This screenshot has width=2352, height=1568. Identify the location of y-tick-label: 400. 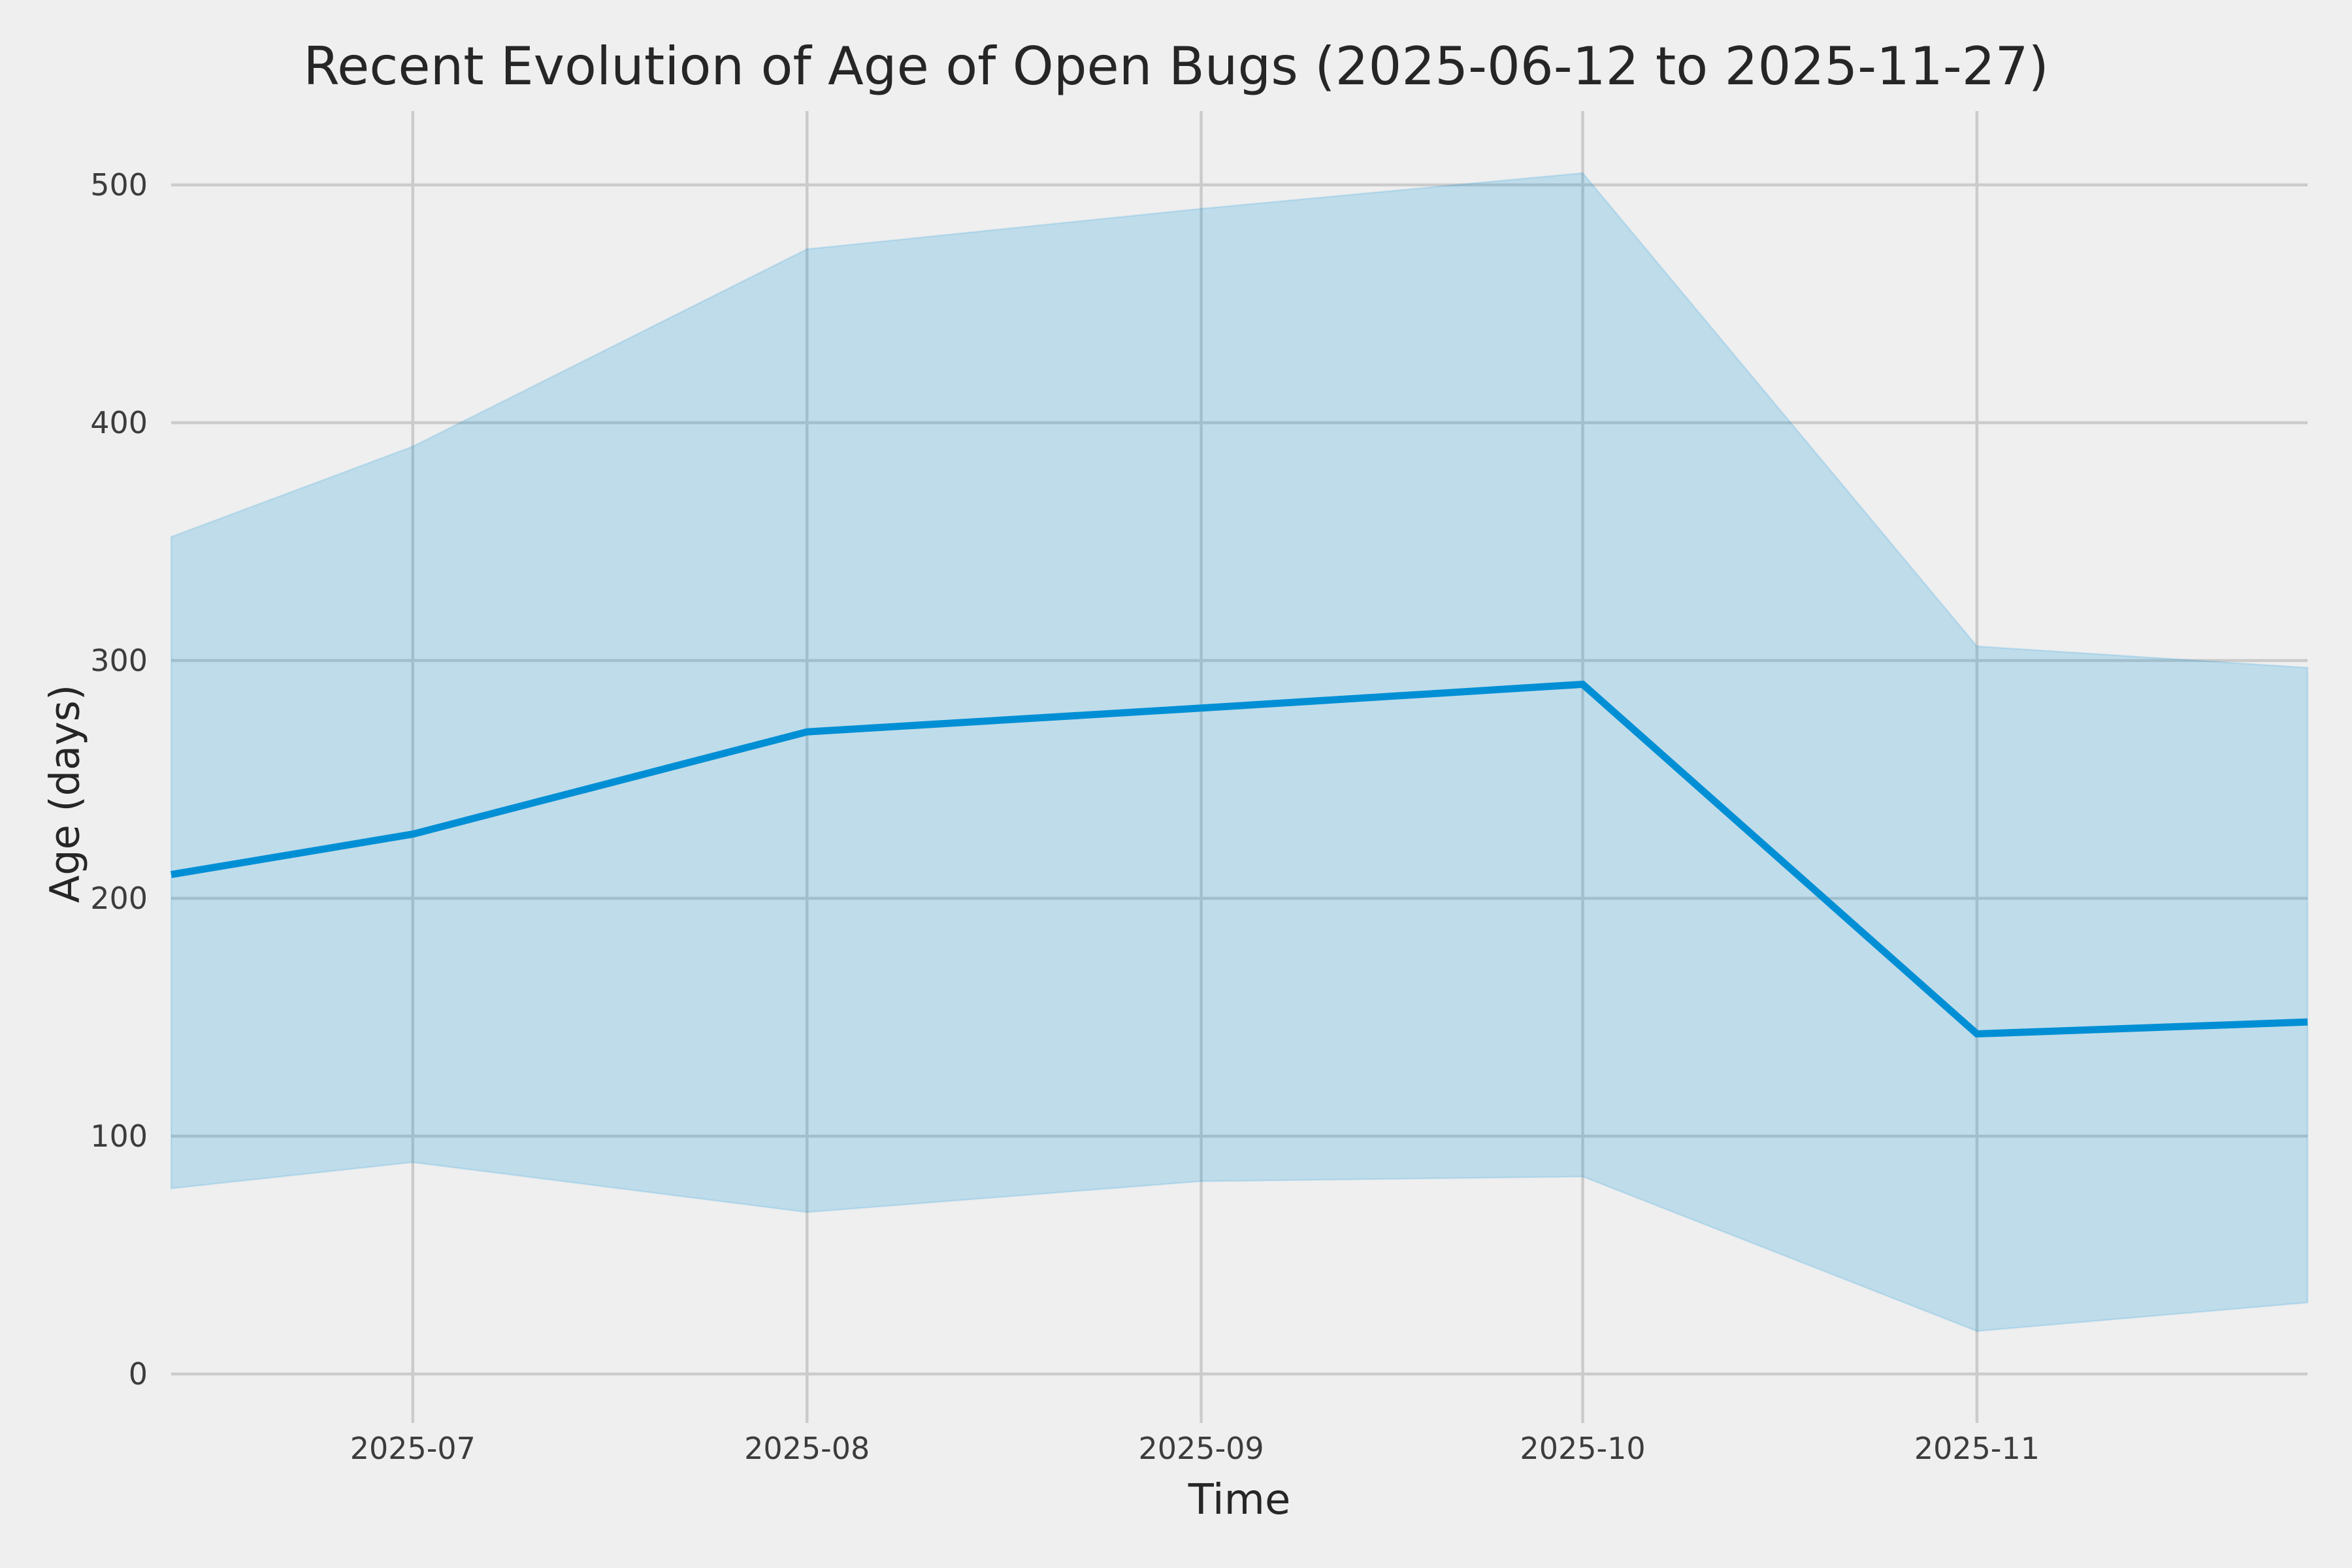
(119, 422).